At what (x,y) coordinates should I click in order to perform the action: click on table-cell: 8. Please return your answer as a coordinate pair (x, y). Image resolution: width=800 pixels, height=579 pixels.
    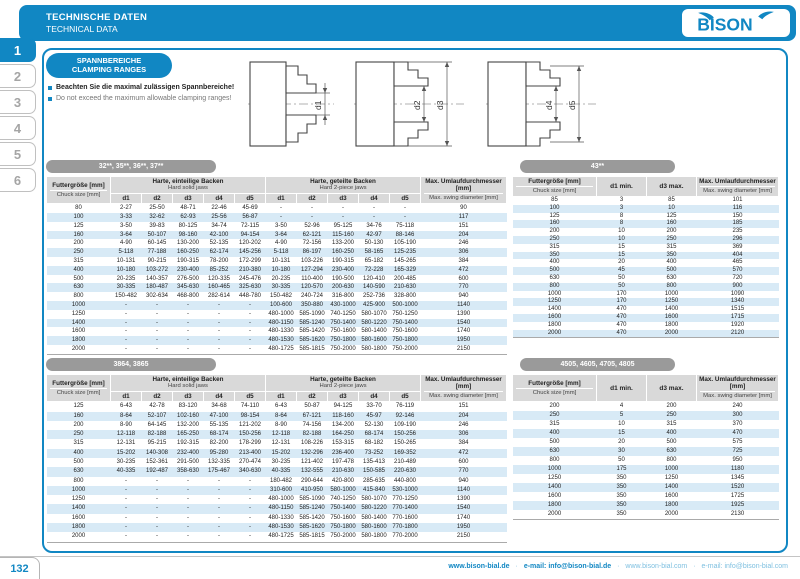
    Looking at the image, I should click on (621, 215).